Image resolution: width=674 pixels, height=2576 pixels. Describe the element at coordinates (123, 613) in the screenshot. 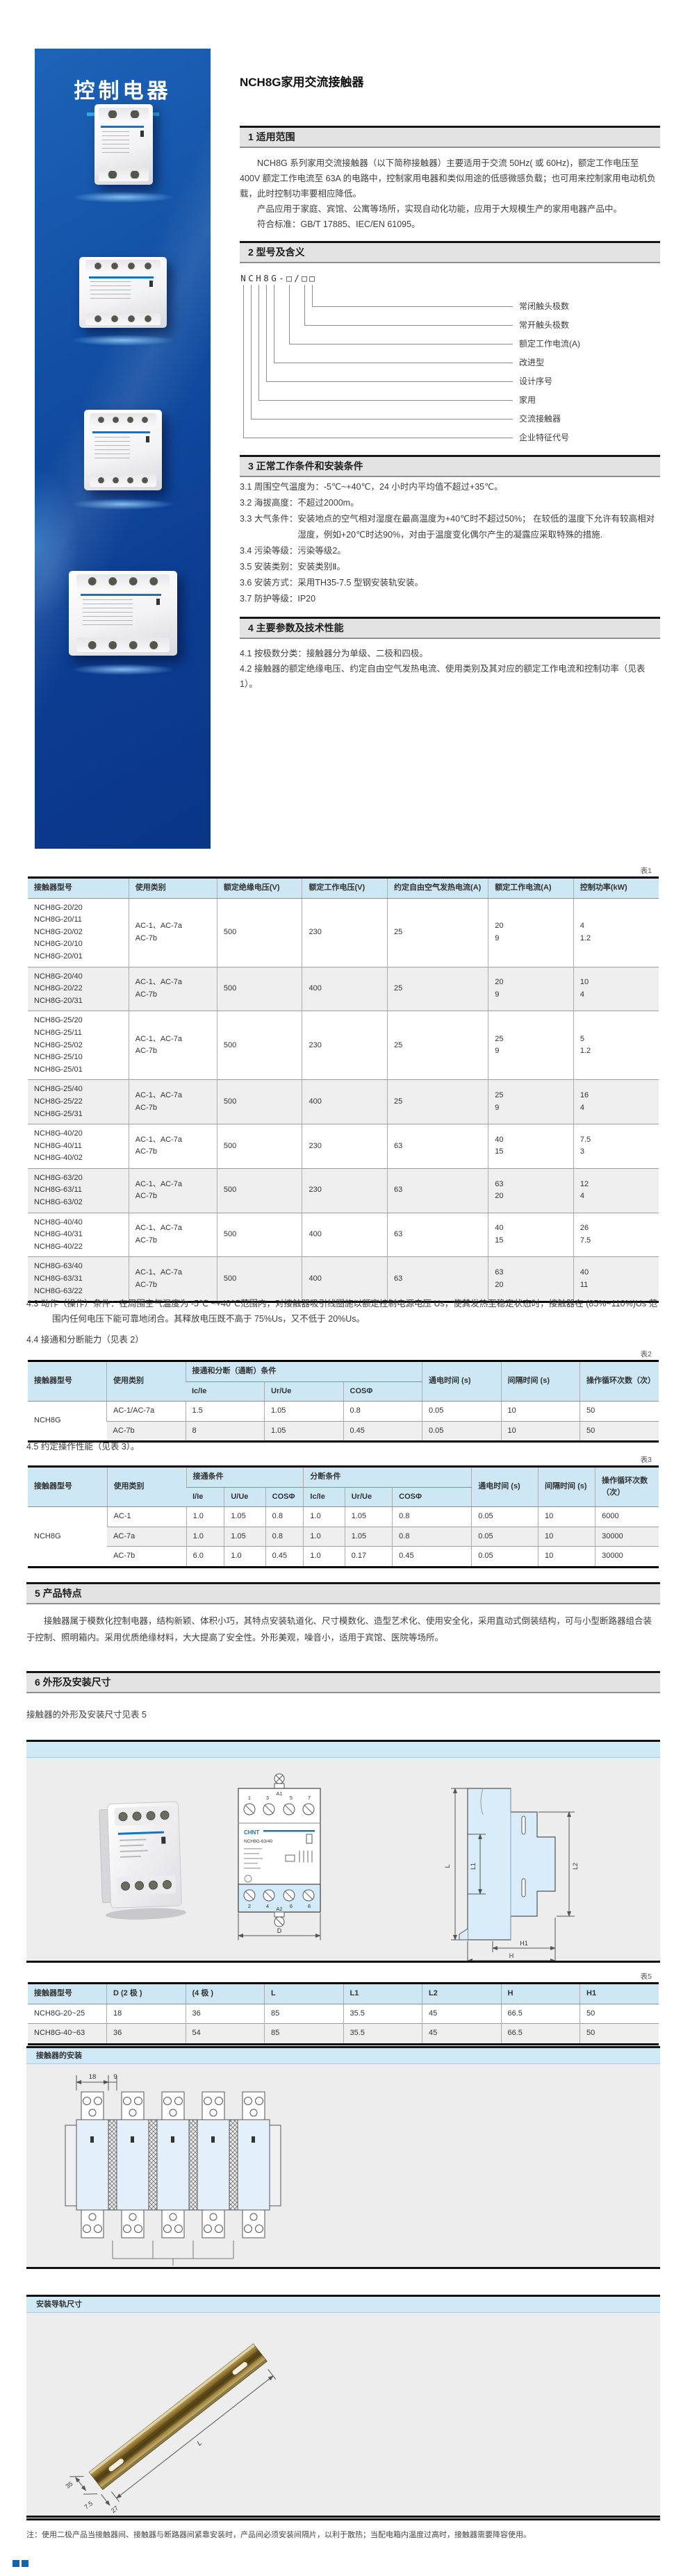

I see `product-photo-4pole-large` at that location.